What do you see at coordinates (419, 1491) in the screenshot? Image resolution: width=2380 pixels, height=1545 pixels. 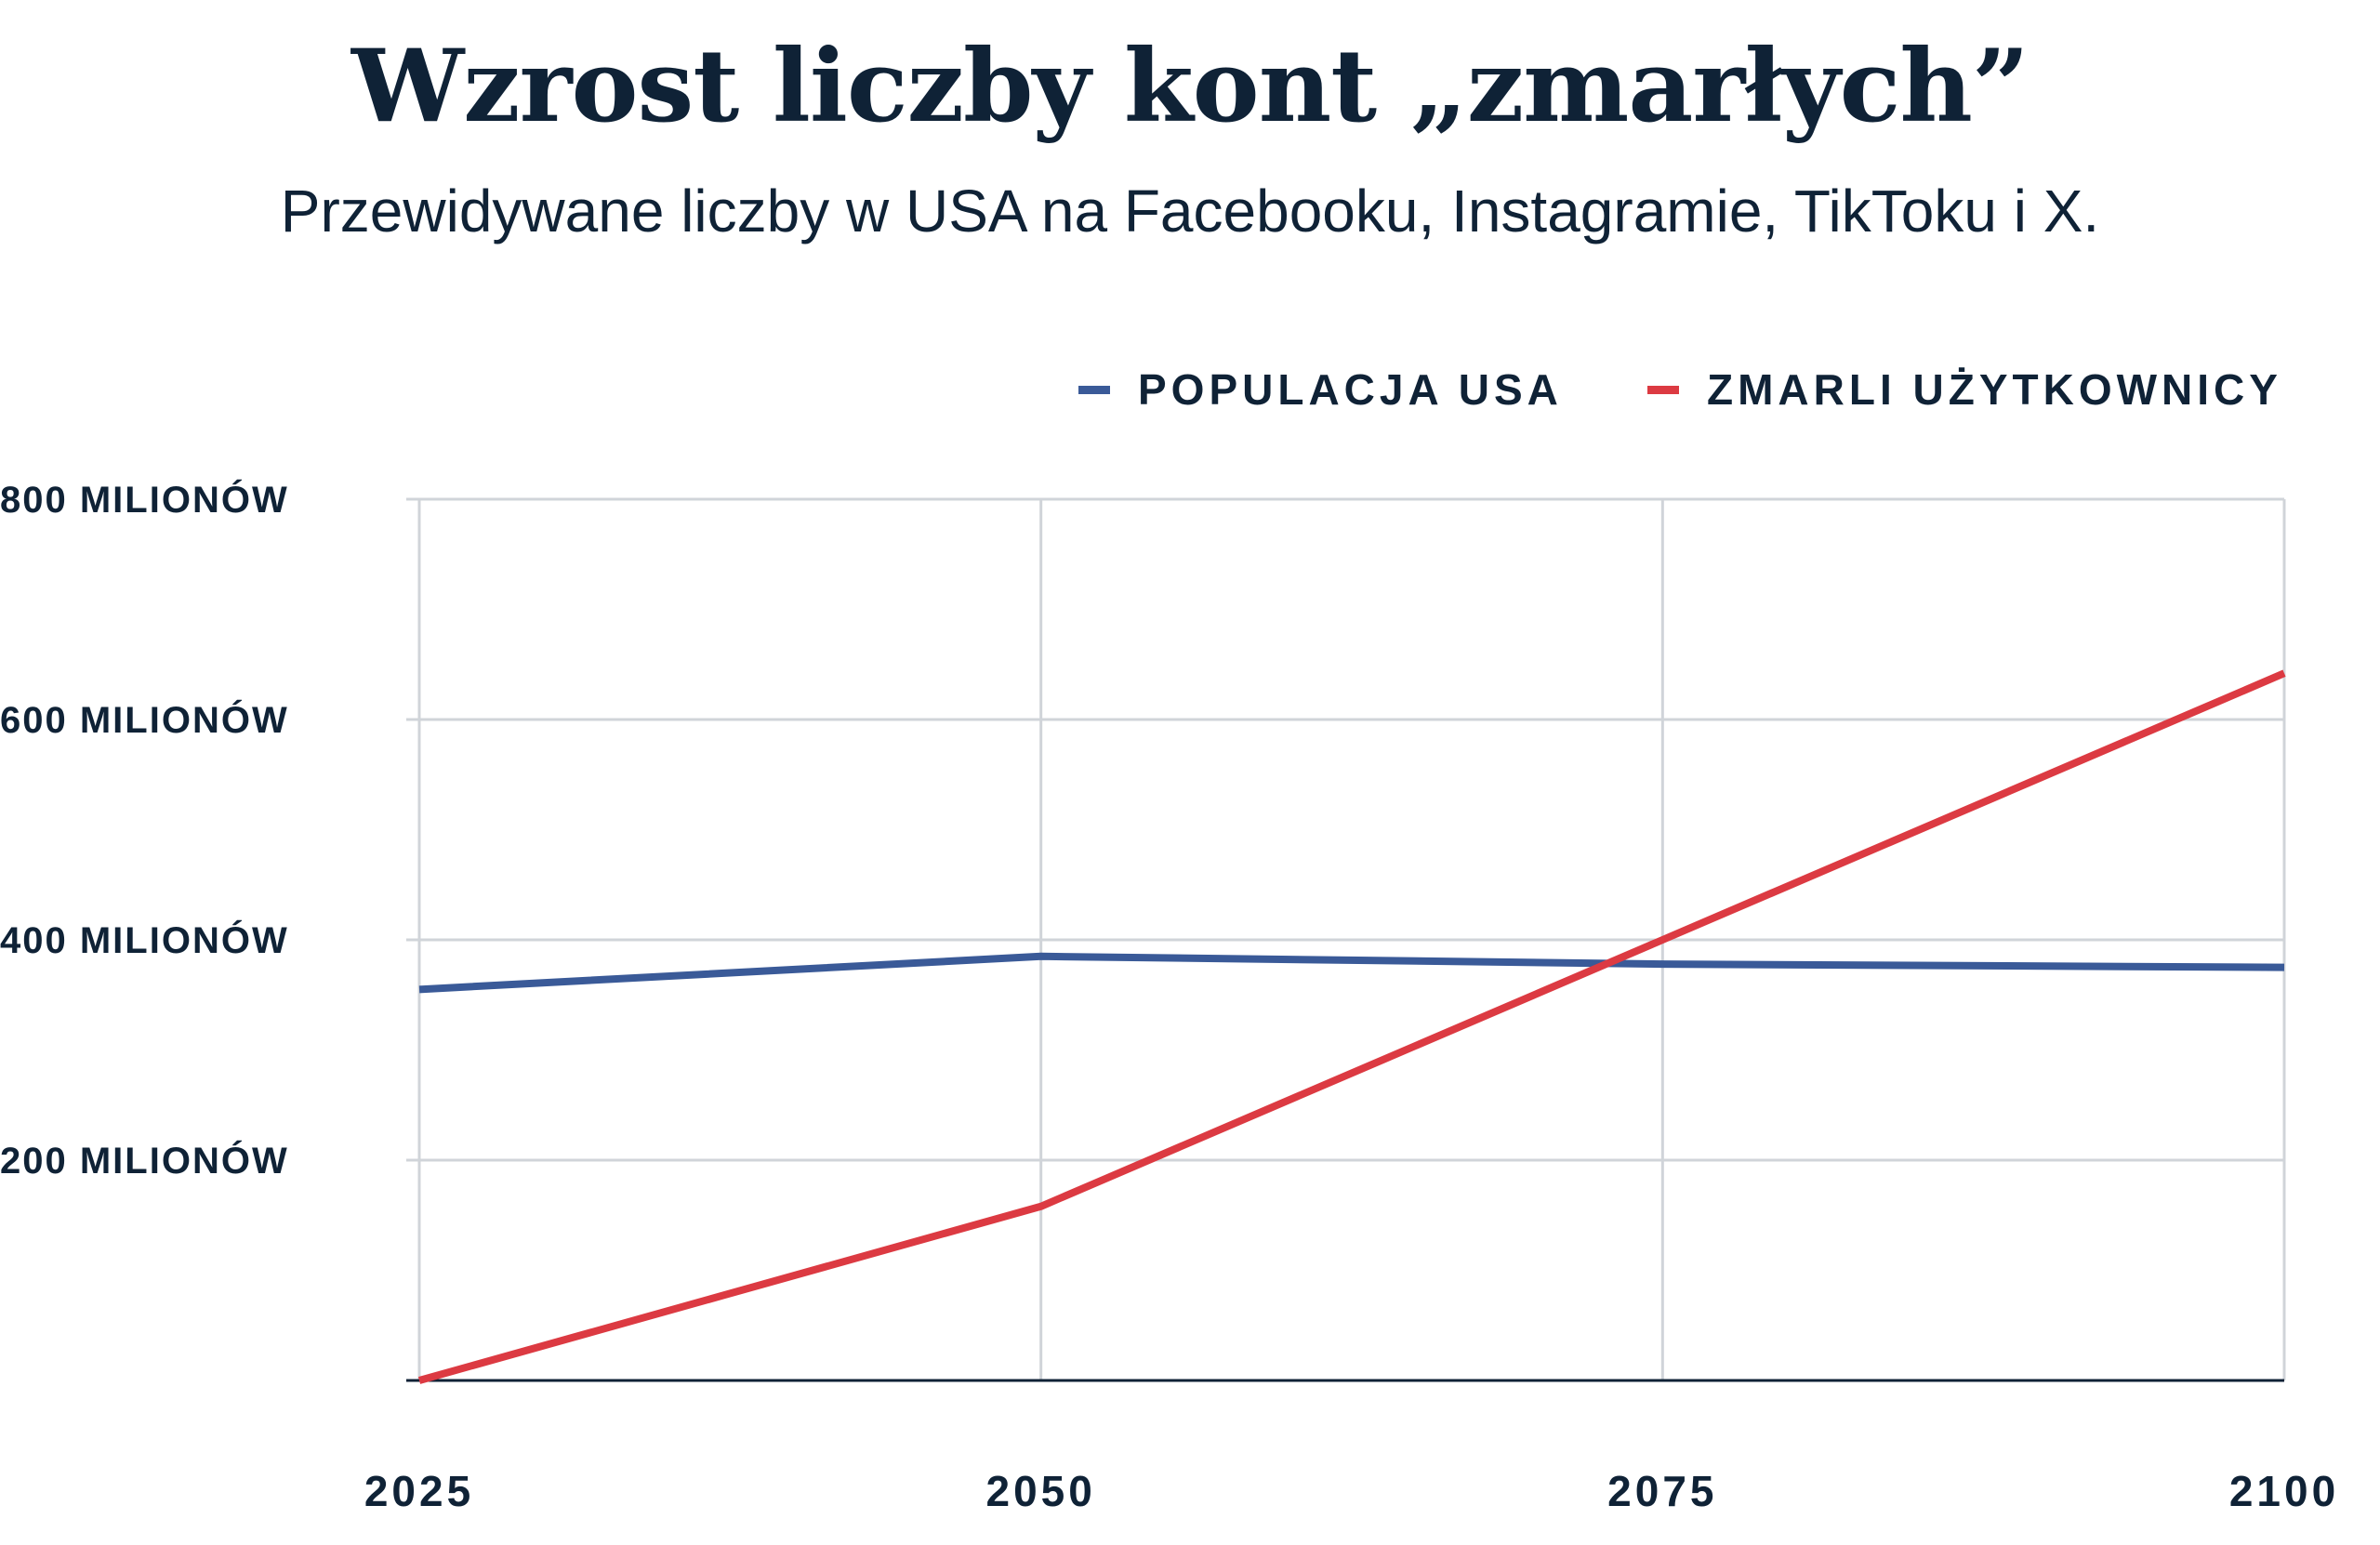 I see `x-tick-label: 2025` at bounding box center [419, 1491].